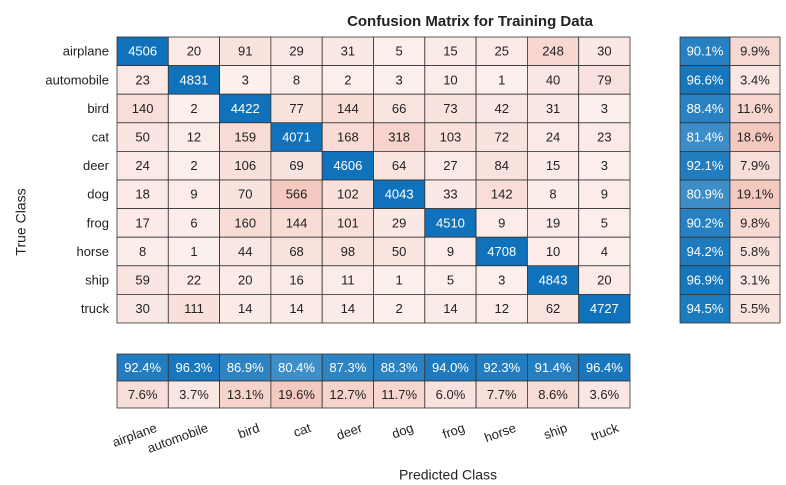  Describe the element at coordinates (194, 367) in the screenshot. I see `column-summary-label: 96.3%` at that location.